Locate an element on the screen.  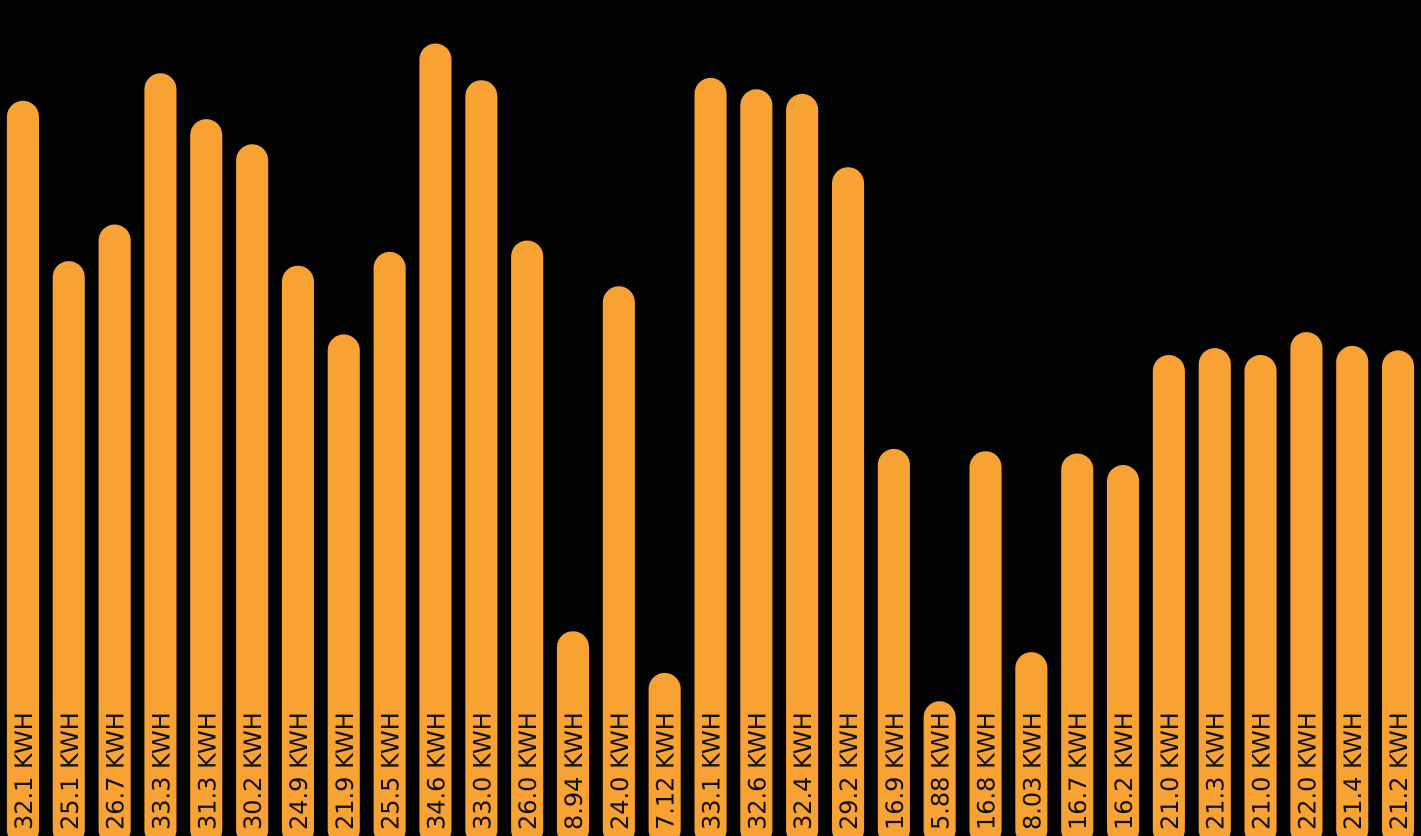
bar-label-24: 16.7 KWH is located at coordinates (1078, 771).